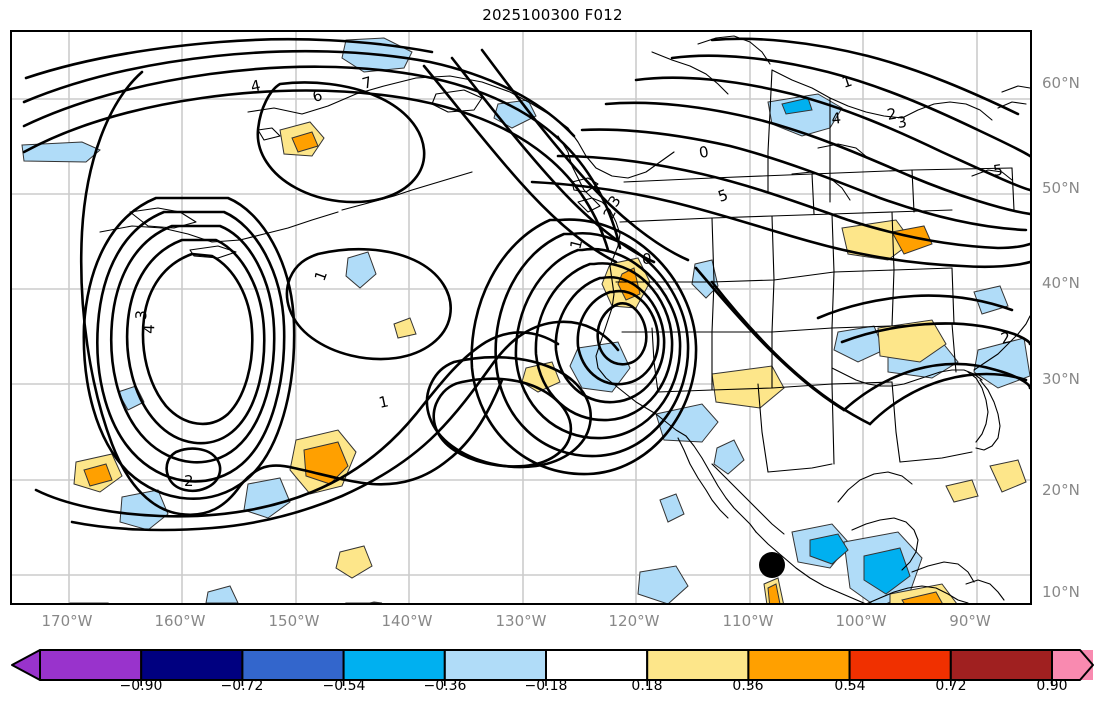  I want to click on cbar-tick-0: −0.90, so click(141, 686).